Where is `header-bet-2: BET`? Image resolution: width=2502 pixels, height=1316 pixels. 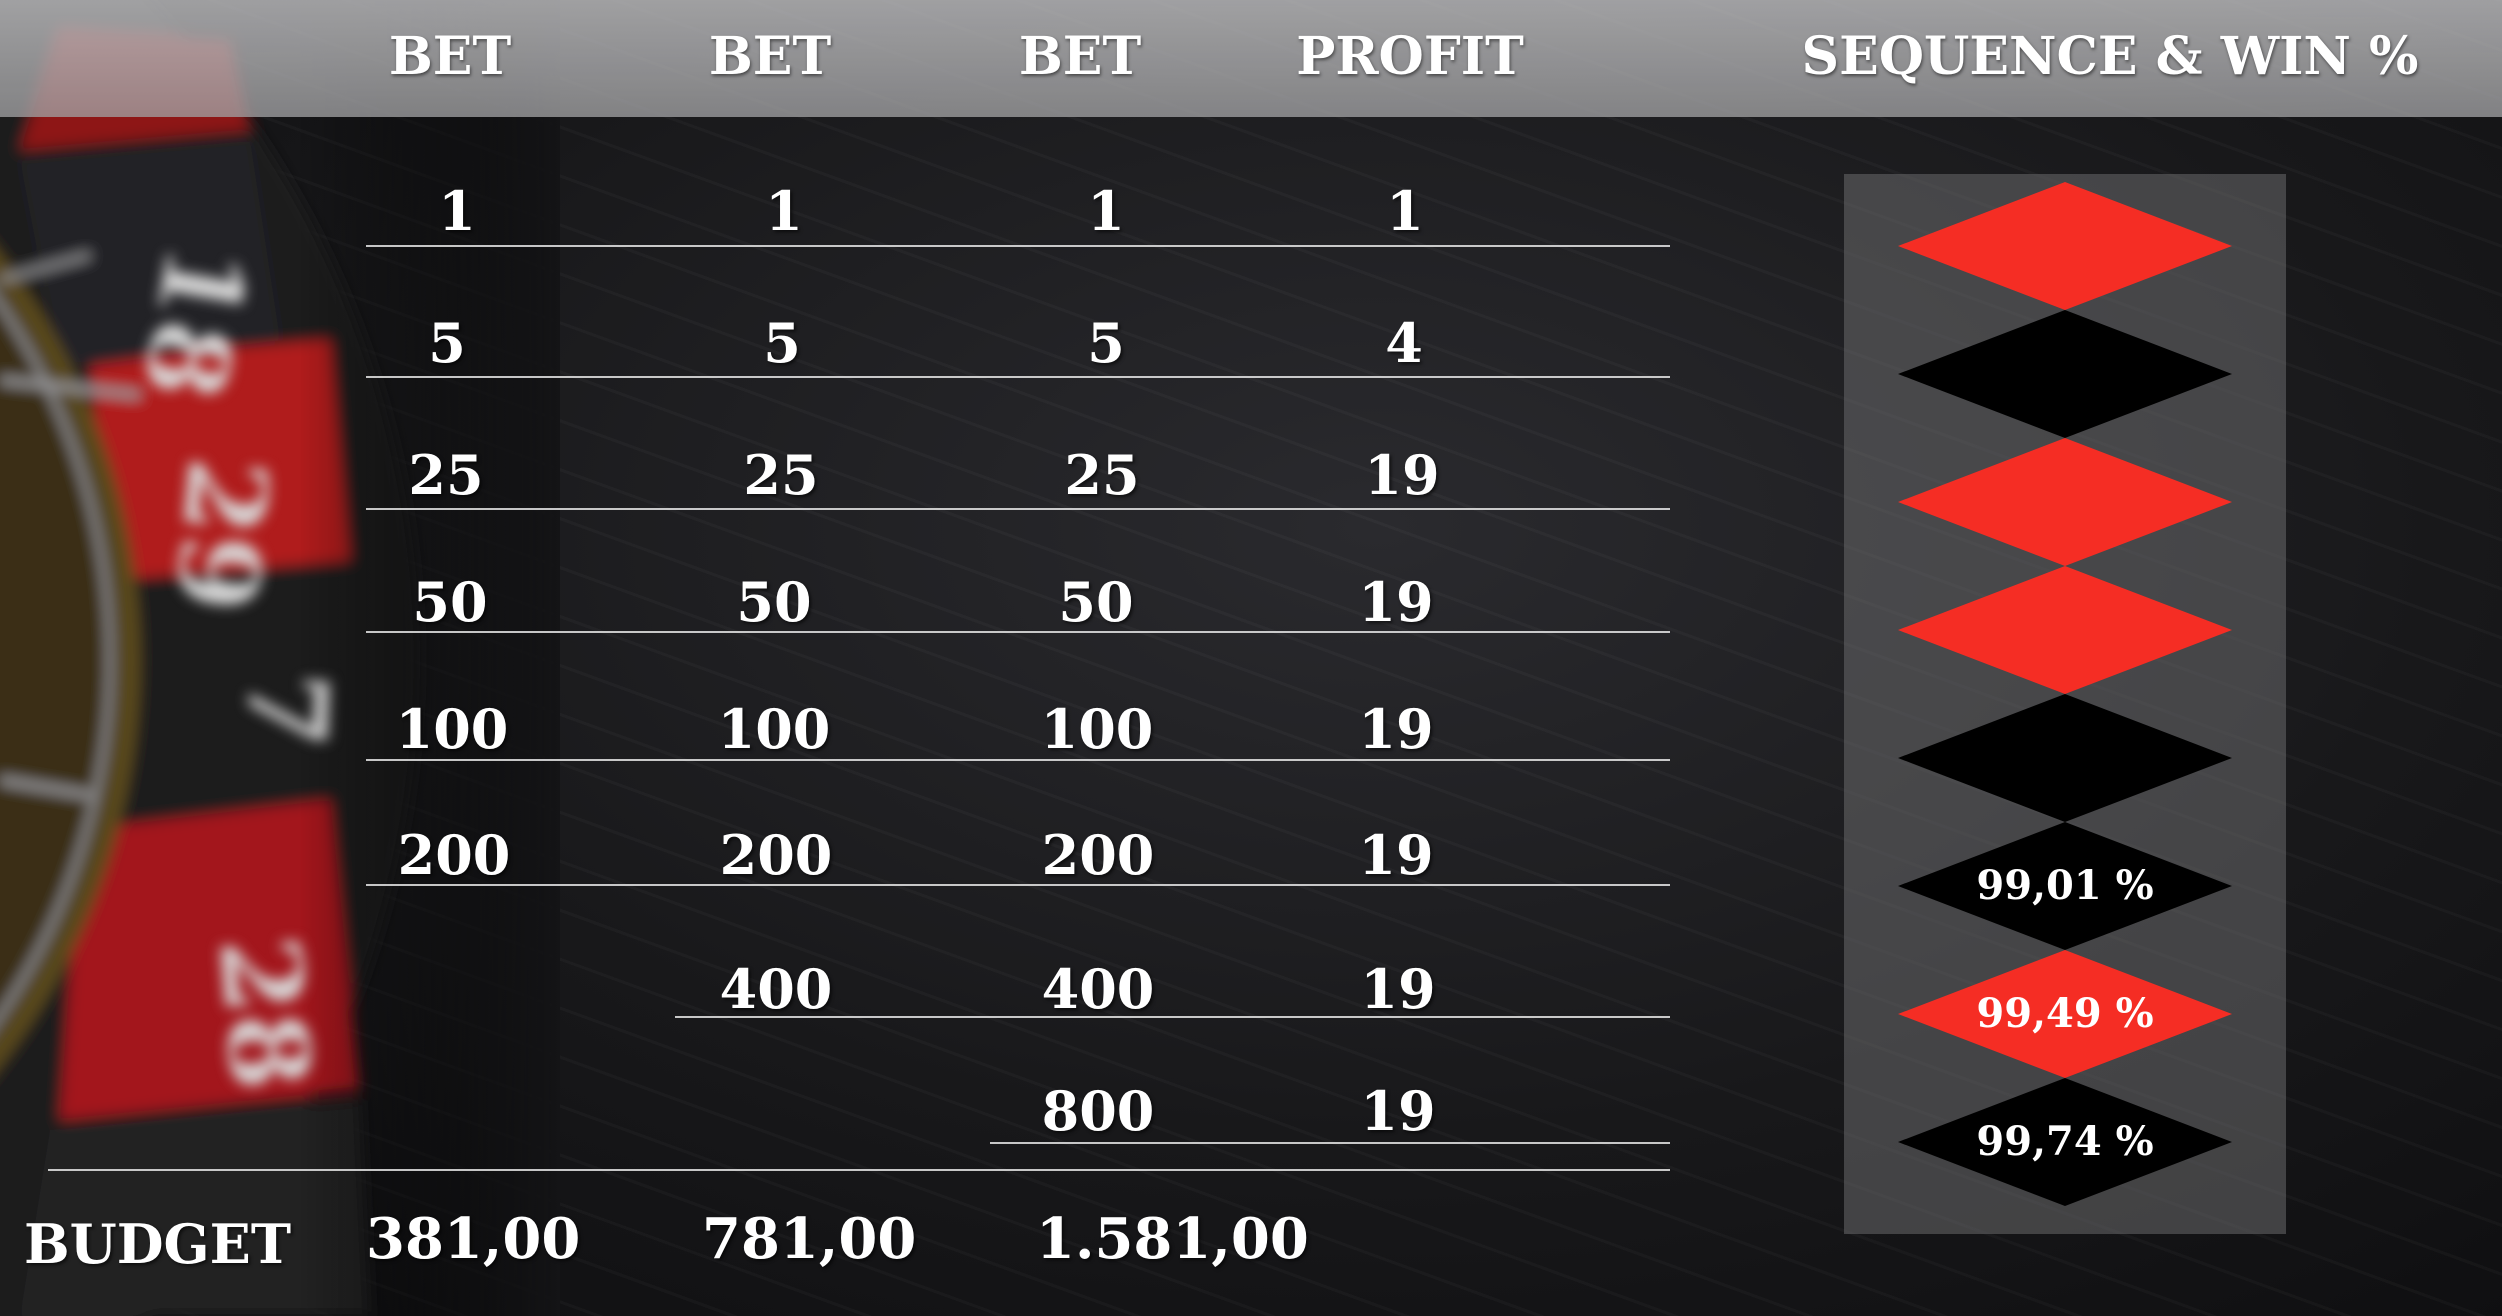
header-bet-2: BET is located at coordinates (770, 56).